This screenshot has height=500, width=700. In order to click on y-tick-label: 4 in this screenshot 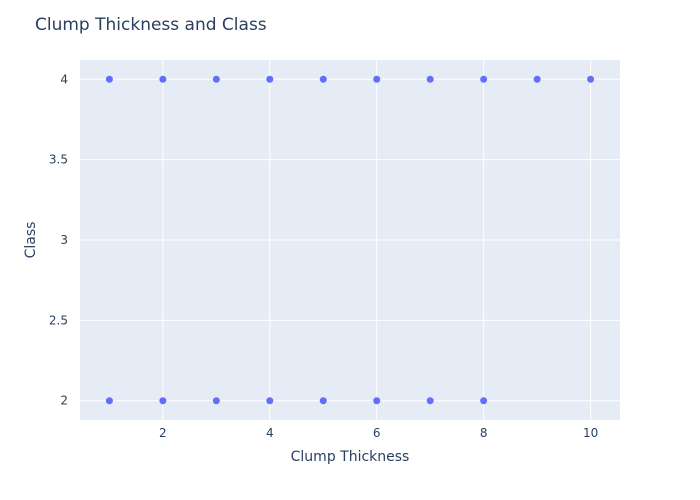, I will do `click(64, 79)`.